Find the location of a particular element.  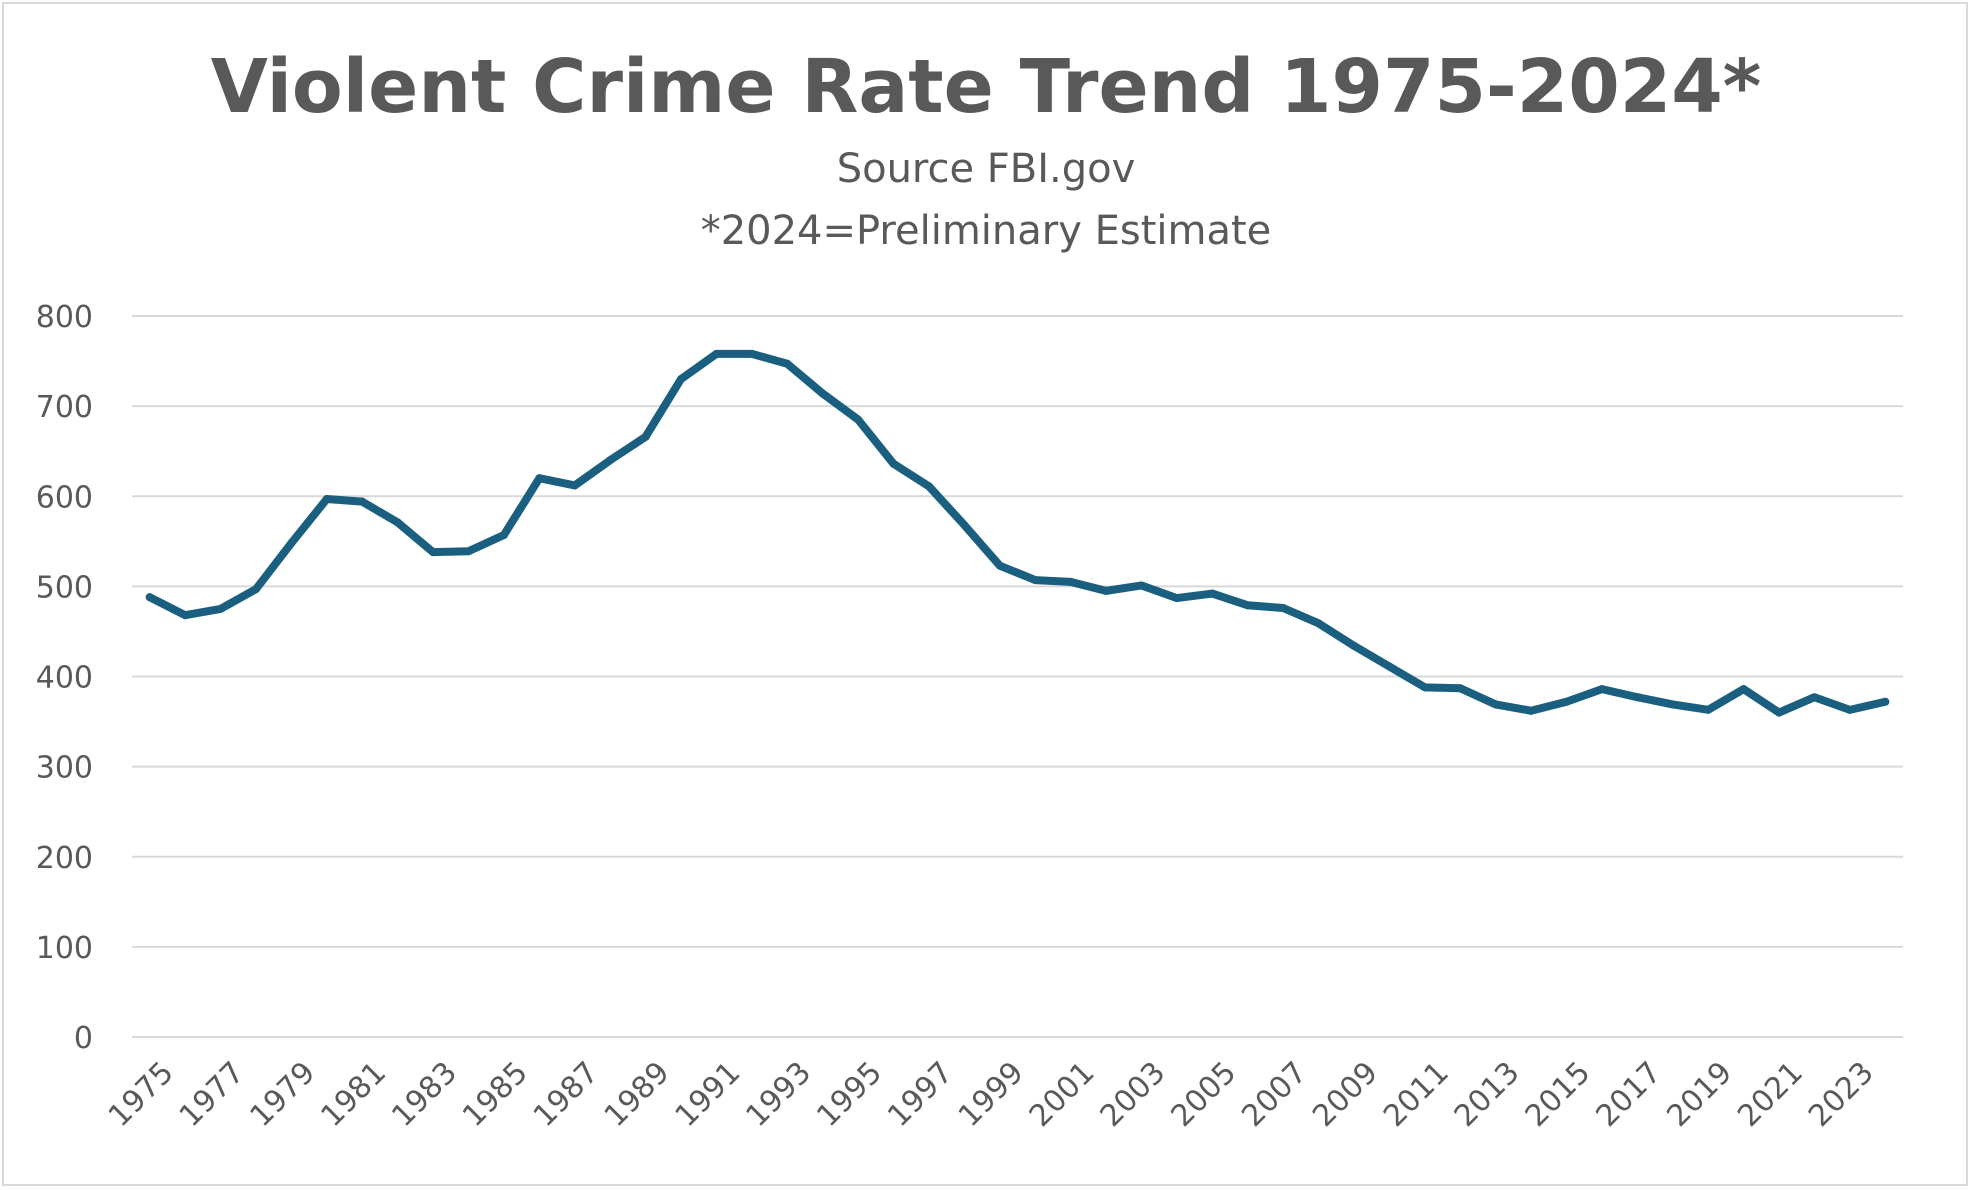

x-tick-label: 1995 is located at coordinates (849, 1094).